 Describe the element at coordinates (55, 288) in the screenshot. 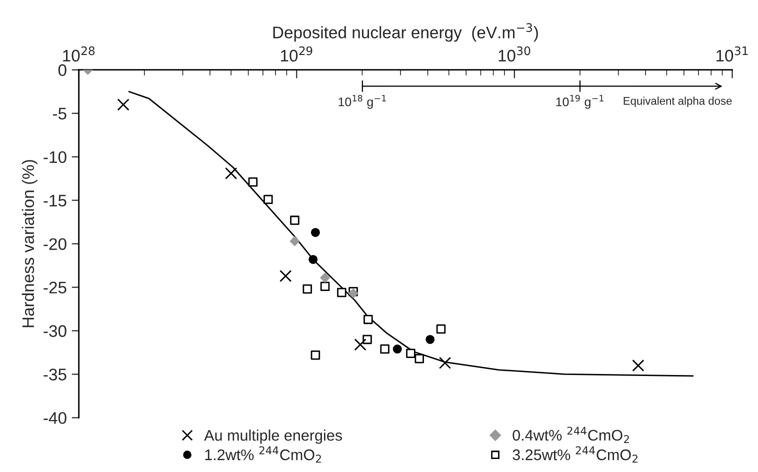

I see `y-tick-label: -25` at that location.